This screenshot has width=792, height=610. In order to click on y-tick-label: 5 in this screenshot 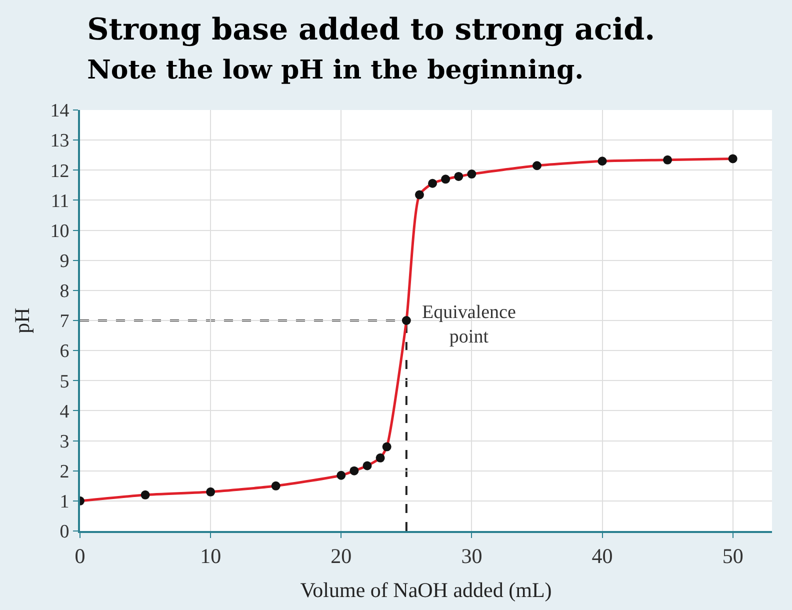, I will do `click(65, 381)`.